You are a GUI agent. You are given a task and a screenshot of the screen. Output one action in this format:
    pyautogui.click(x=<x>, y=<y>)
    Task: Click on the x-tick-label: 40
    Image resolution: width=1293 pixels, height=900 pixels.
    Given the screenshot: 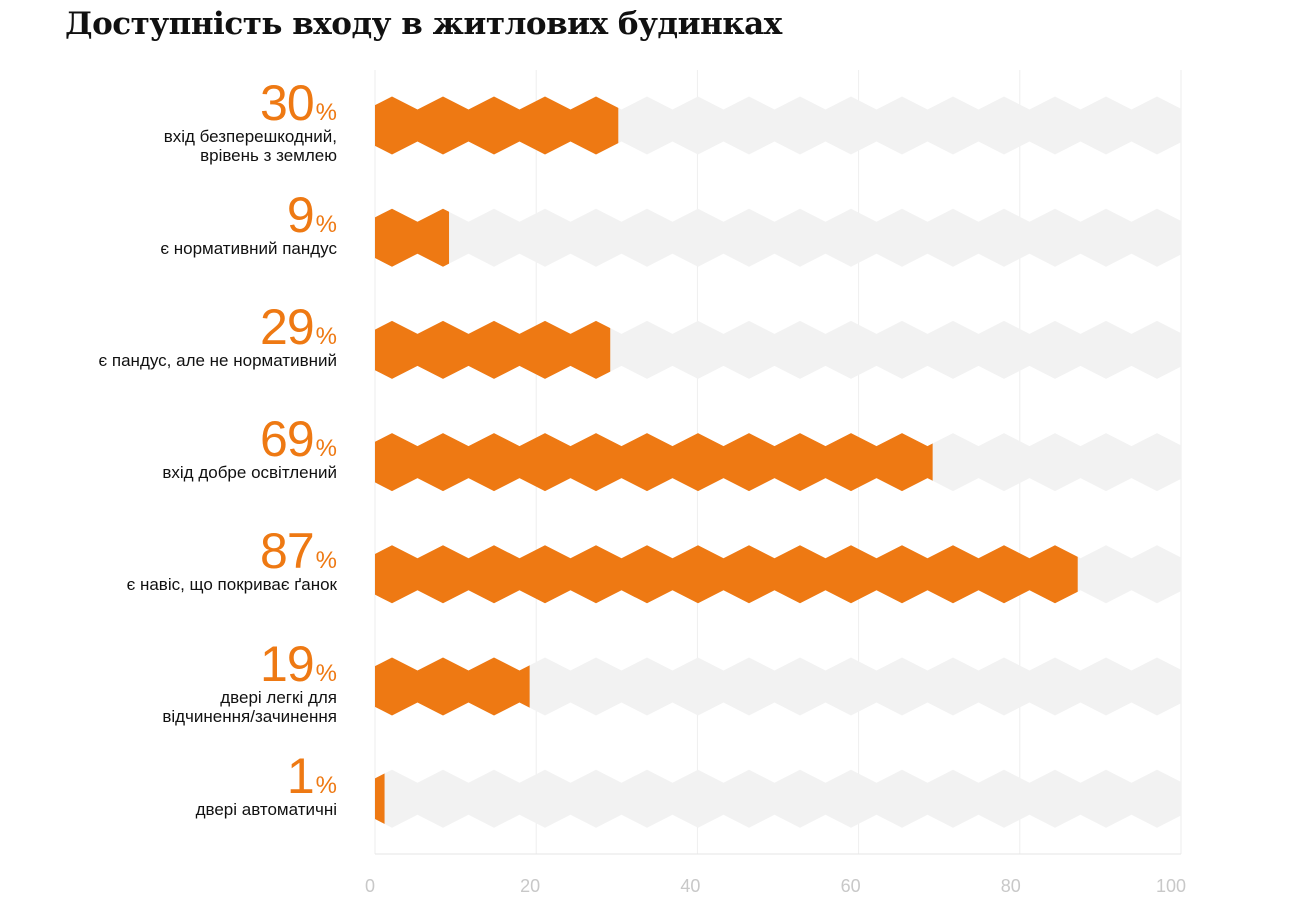 What is the action you would take?
    pyautogui.click(x=690, y=886)
    